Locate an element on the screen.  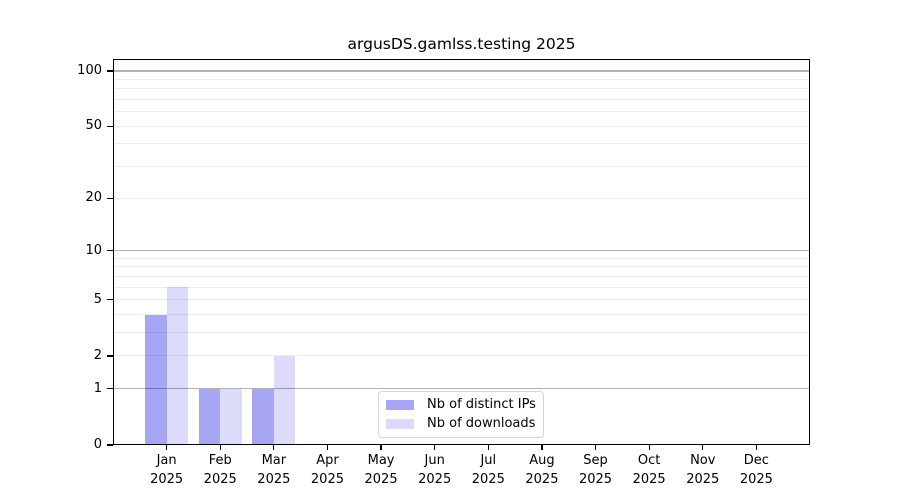
bar-distinct-ips-feb is located at coordinates (209, 416).